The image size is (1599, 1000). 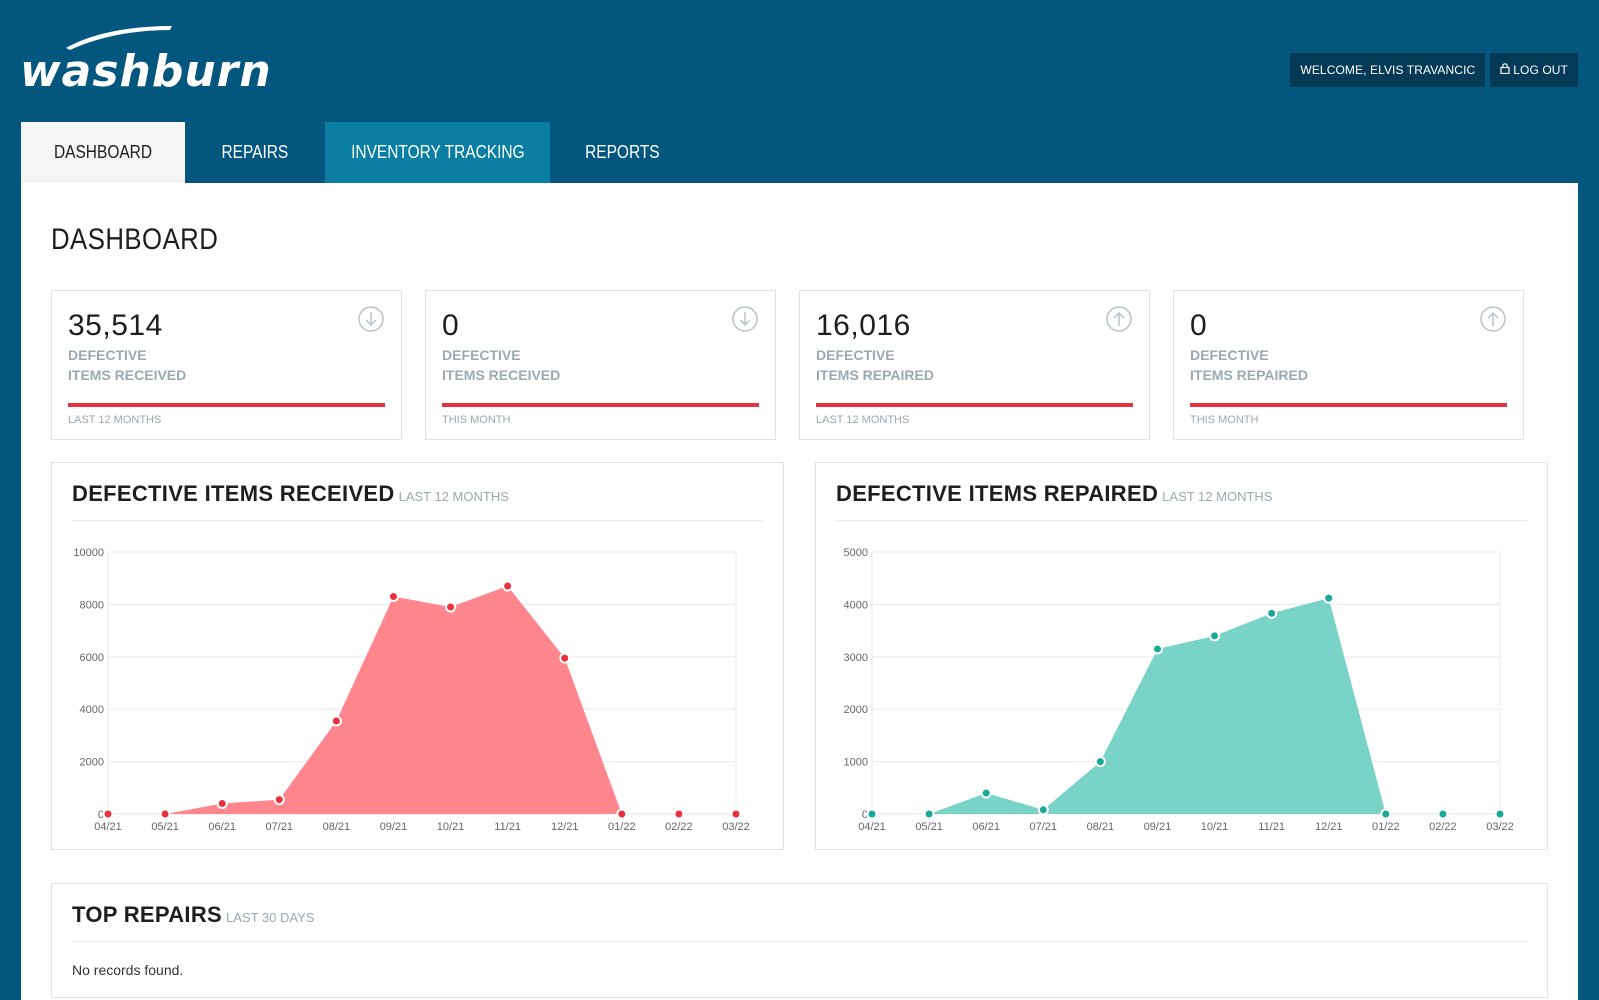 I want to click on x-tick-label: 12/21, so click(x=565, y=827).